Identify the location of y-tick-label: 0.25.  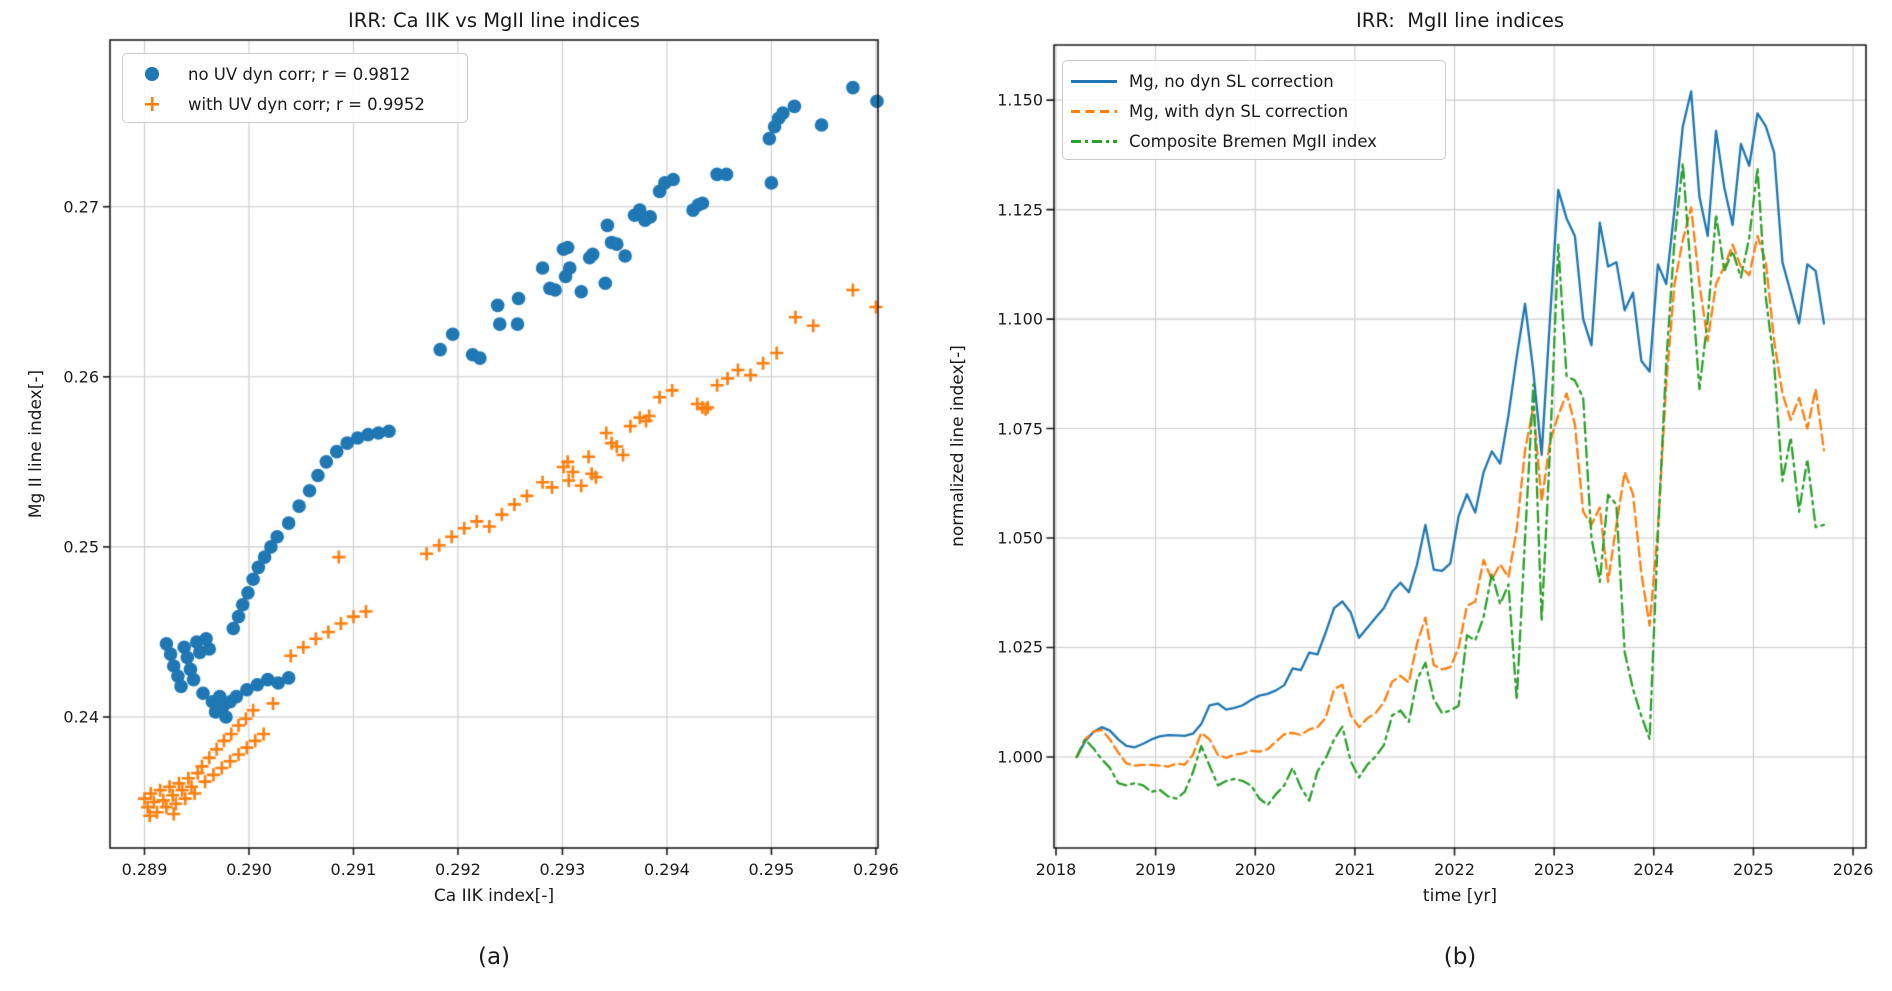
(81, 547).